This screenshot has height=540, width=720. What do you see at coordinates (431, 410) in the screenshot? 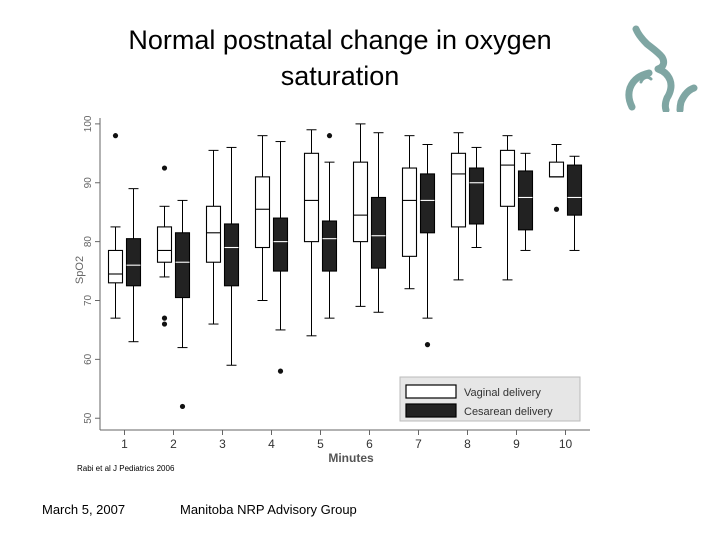
I see `legend-swatch-cesarean` at bounding box center [431, 410].